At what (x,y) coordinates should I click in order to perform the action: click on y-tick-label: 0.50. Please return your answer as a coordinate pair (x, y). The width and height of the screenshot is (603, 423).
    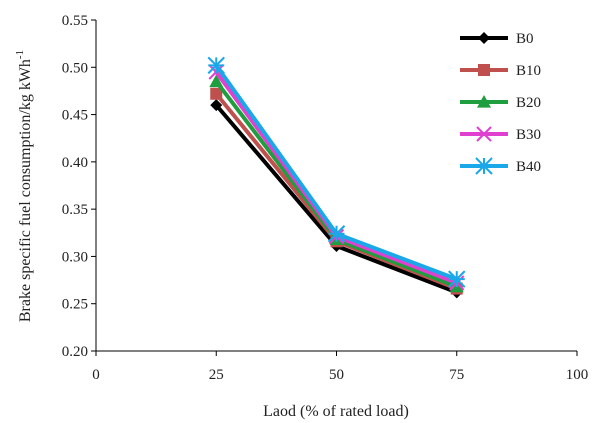
    Looking at the image, I should click on (75, 68).